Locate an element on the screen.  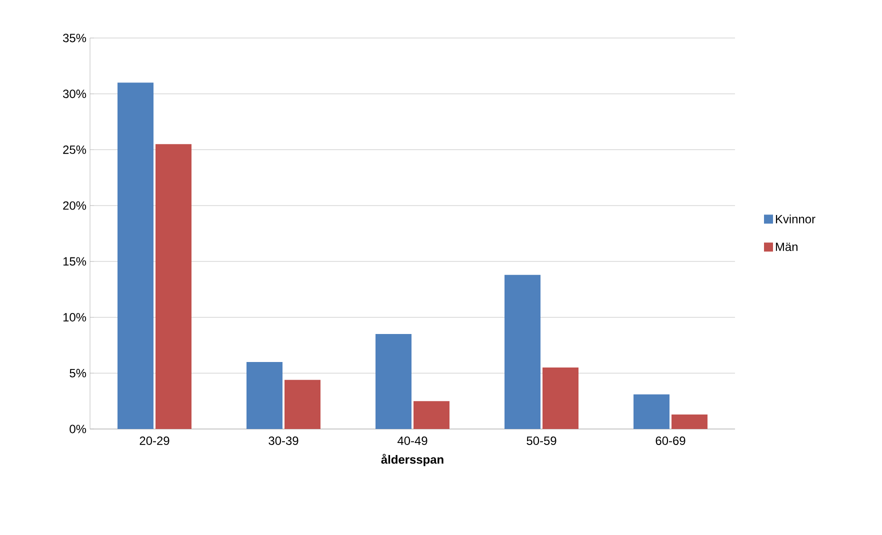
y-tick-label: 0% is located at coordinates (78, 429).